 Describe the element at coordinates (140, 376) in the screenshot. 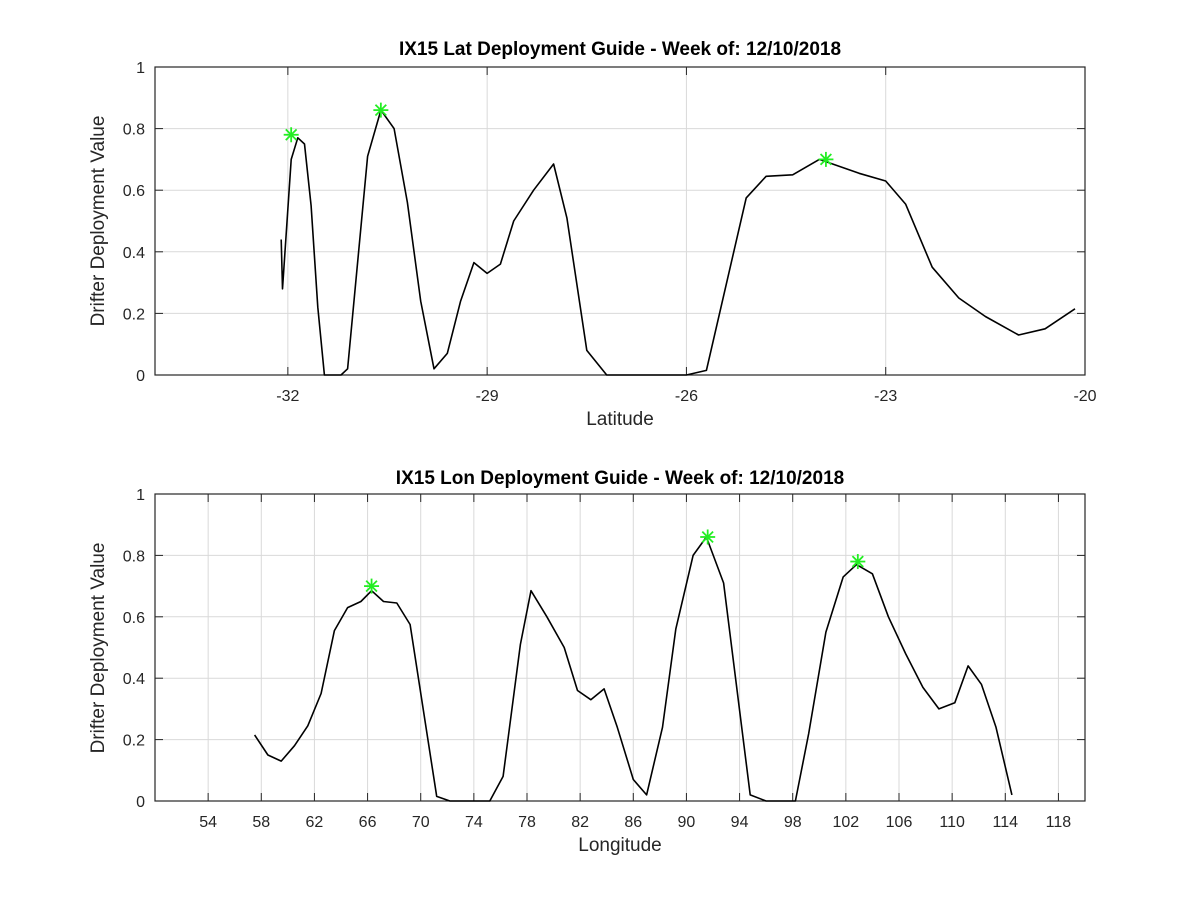

I see `top-chart-y-tick-label: 0` at that location.